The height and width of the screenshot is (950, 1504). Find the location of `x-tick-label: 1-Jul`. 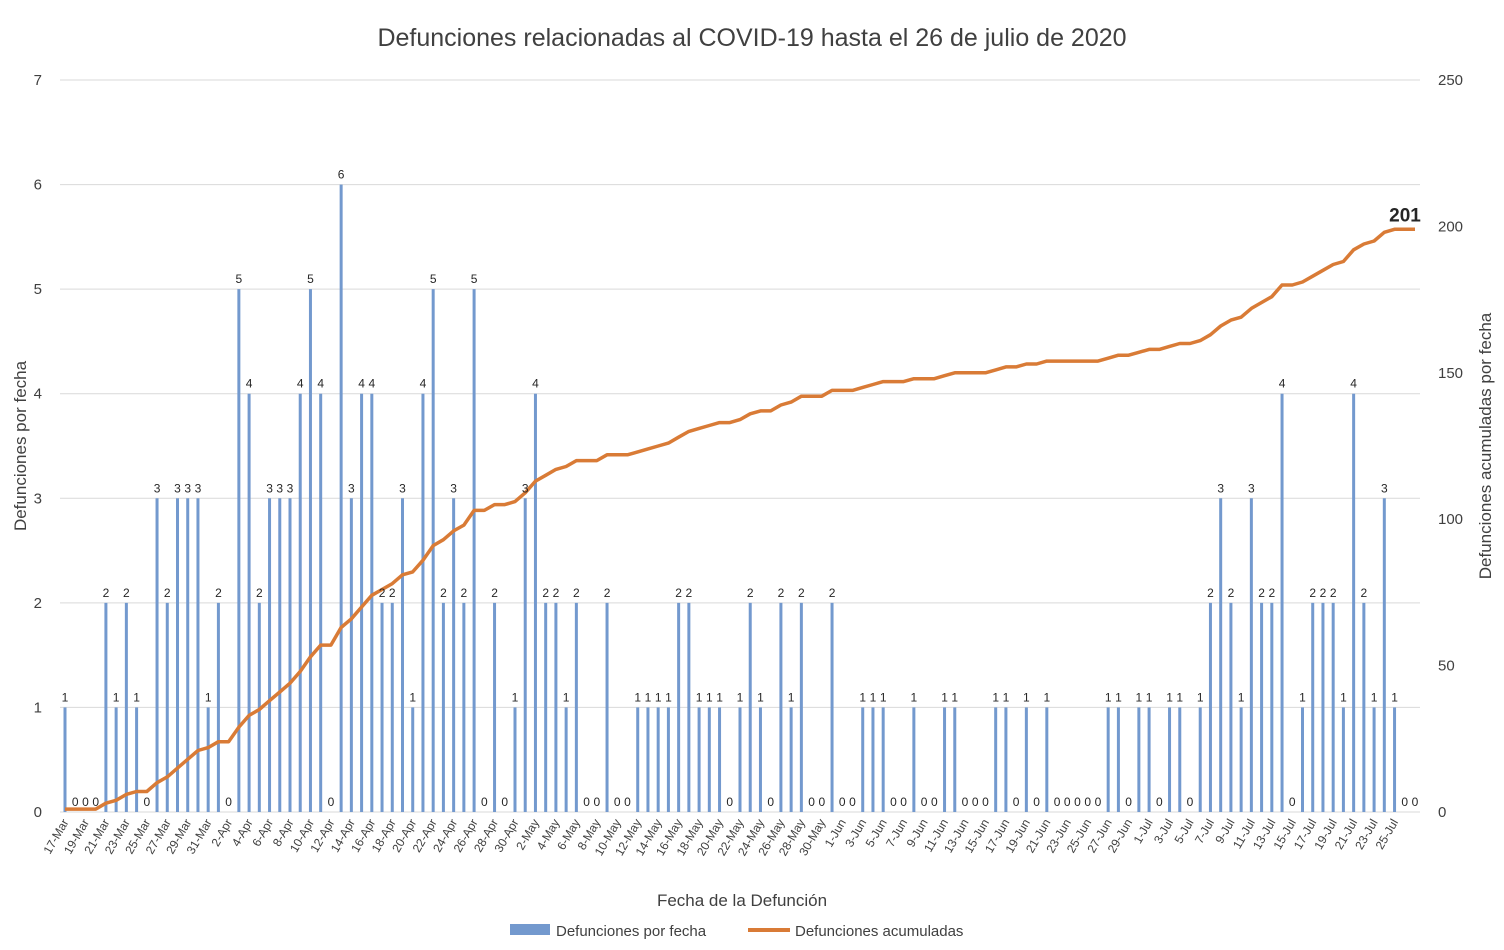

x-tick-label: 1-Jul is located at coordinates (1143, 832).